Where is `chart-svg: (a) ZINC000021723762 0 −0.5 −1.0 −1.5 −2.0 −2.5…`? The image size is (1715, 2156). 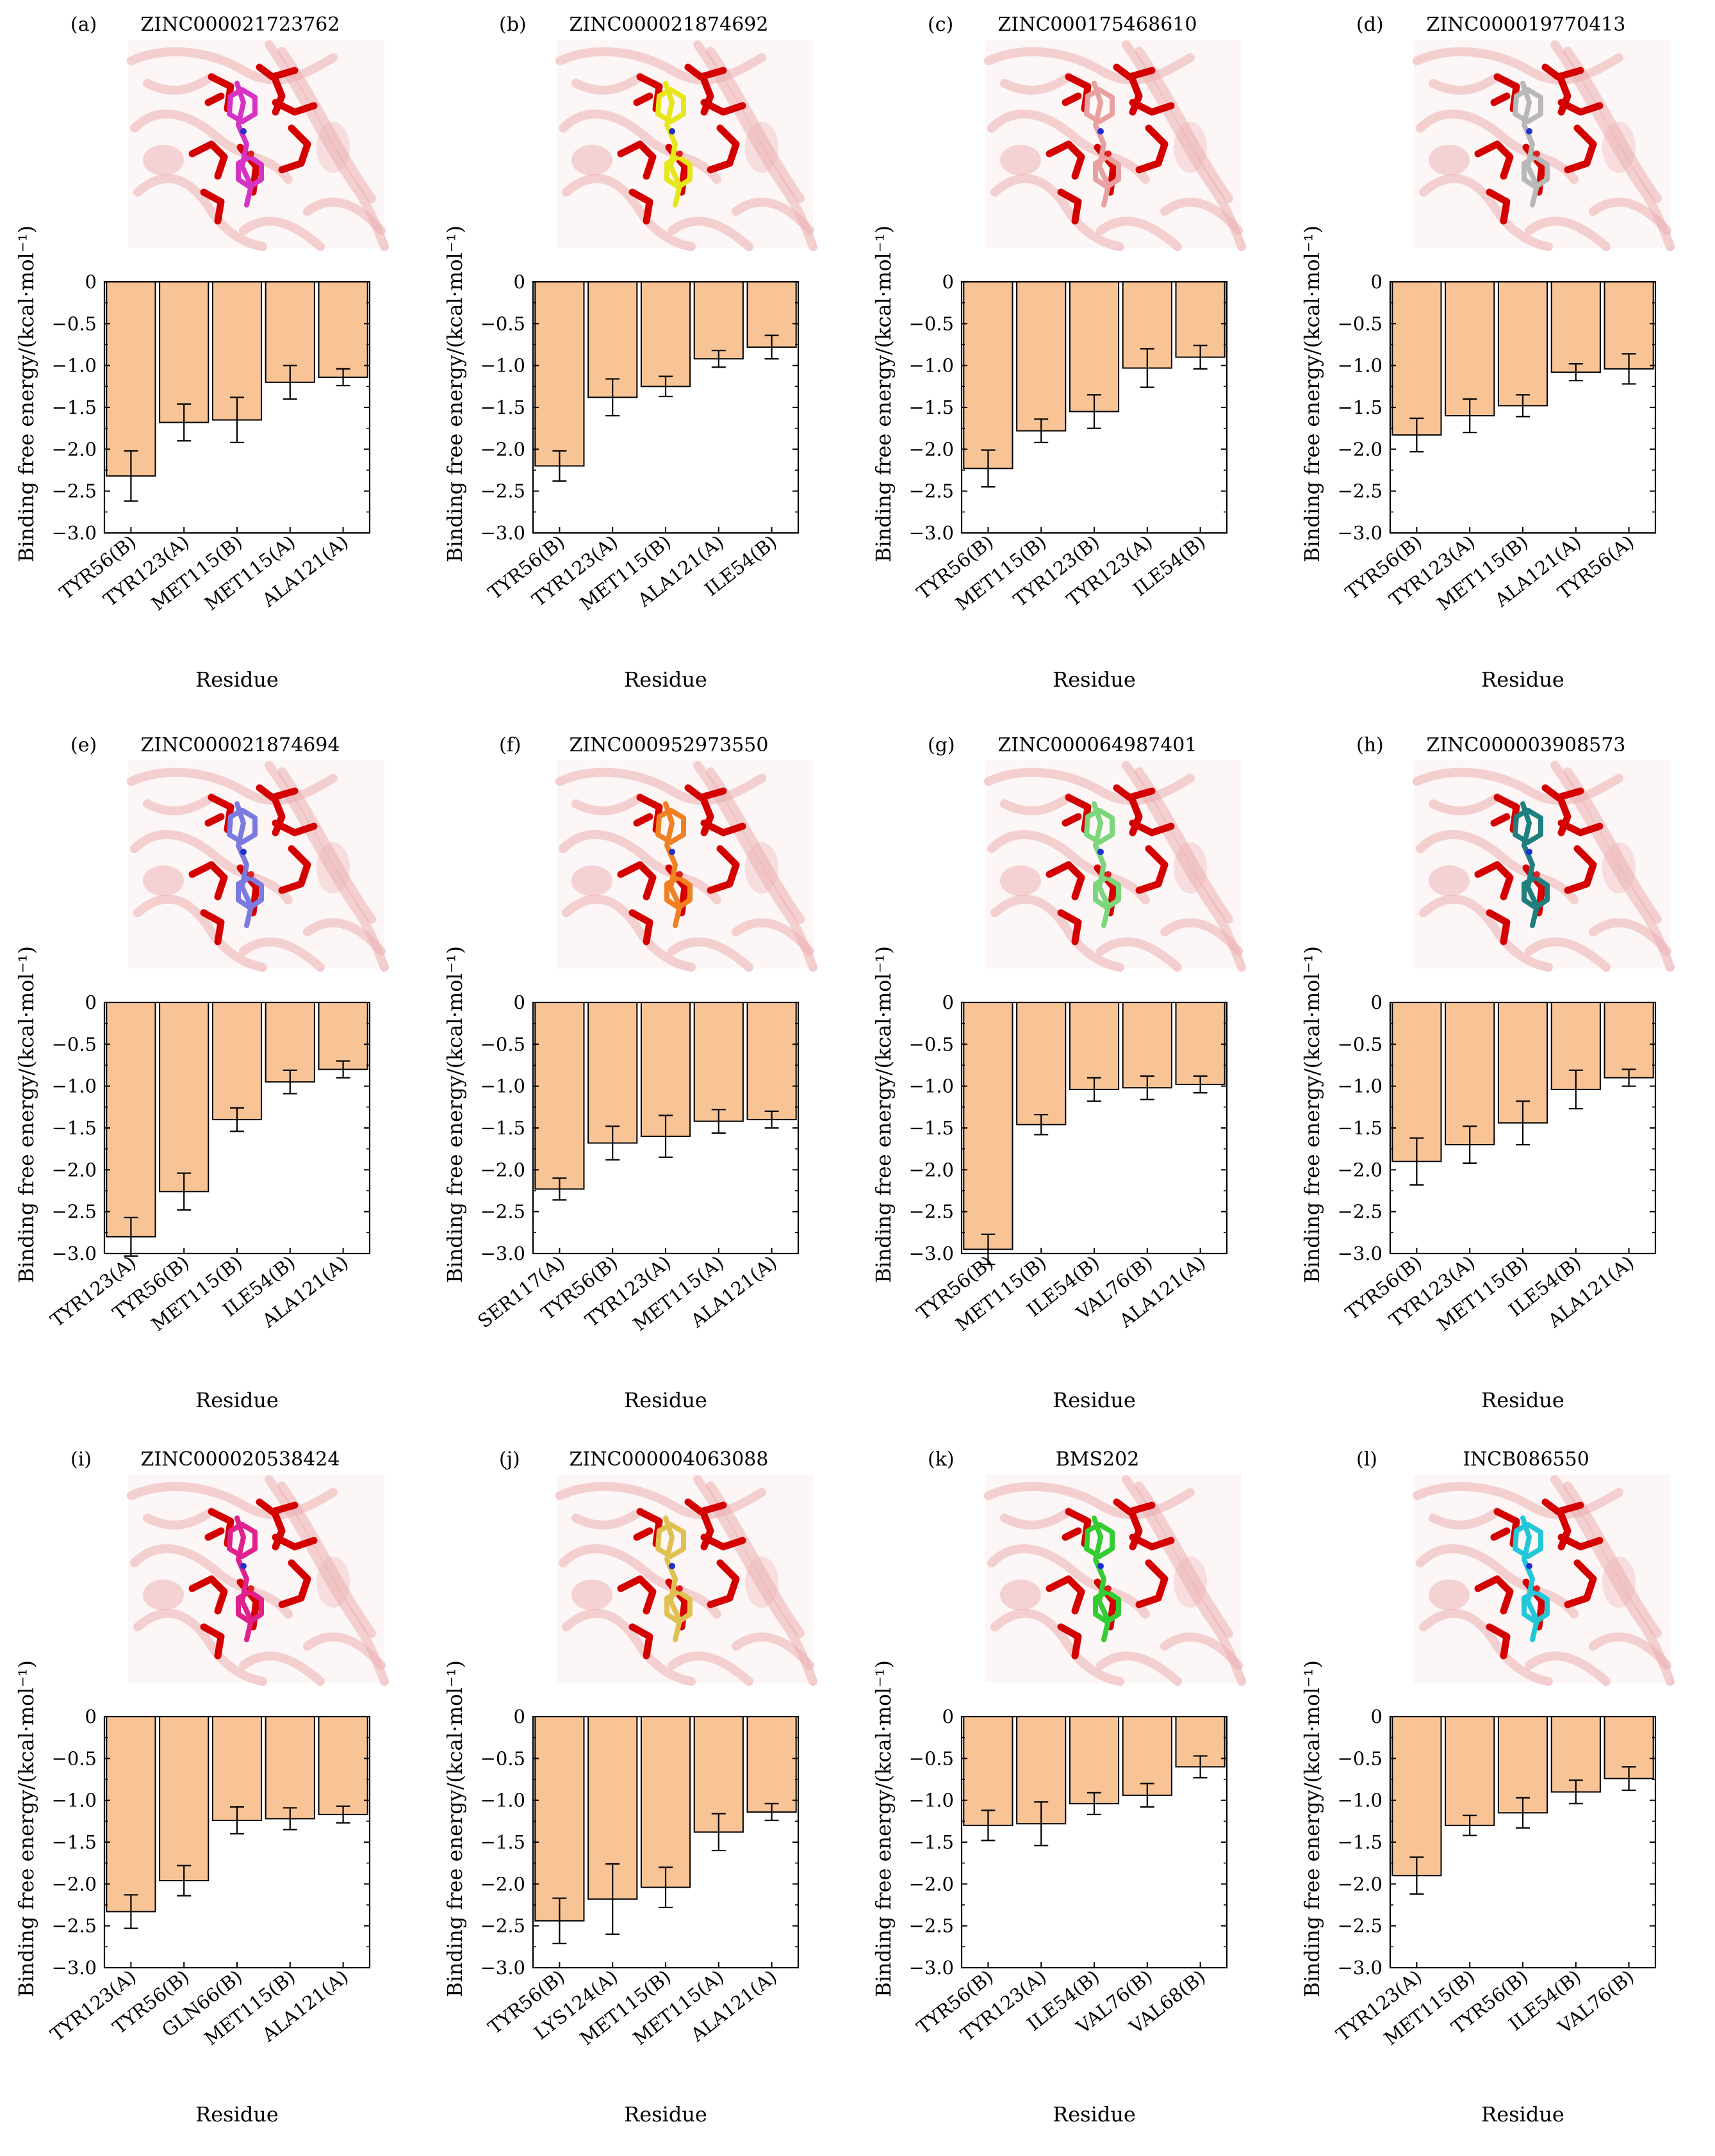 chart-svg: (a) ZINC000021723762 0 −0.5 −1.0 −1.5 −2.0 −2.5… is located at coordinates (201, 352).